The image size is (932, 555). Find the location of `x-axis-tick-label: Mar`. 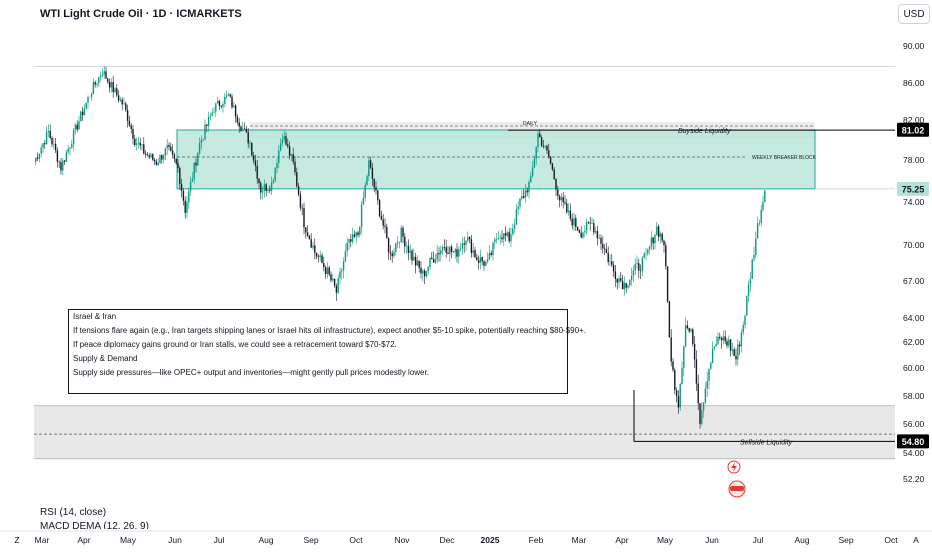

x-axis-tick-label: Mar is located at coordinates (42, 540).